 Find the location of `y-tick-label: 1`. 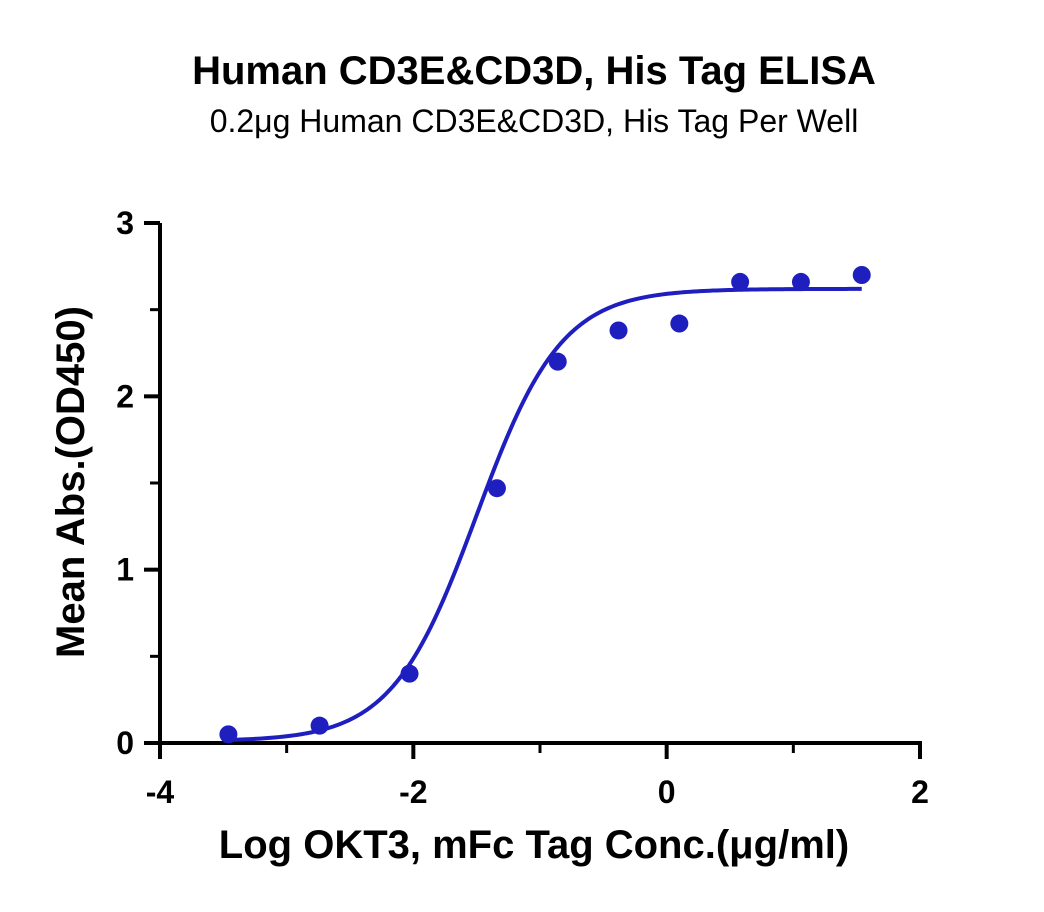

y-tick-label: 1 is located at coordinates (125, 570).